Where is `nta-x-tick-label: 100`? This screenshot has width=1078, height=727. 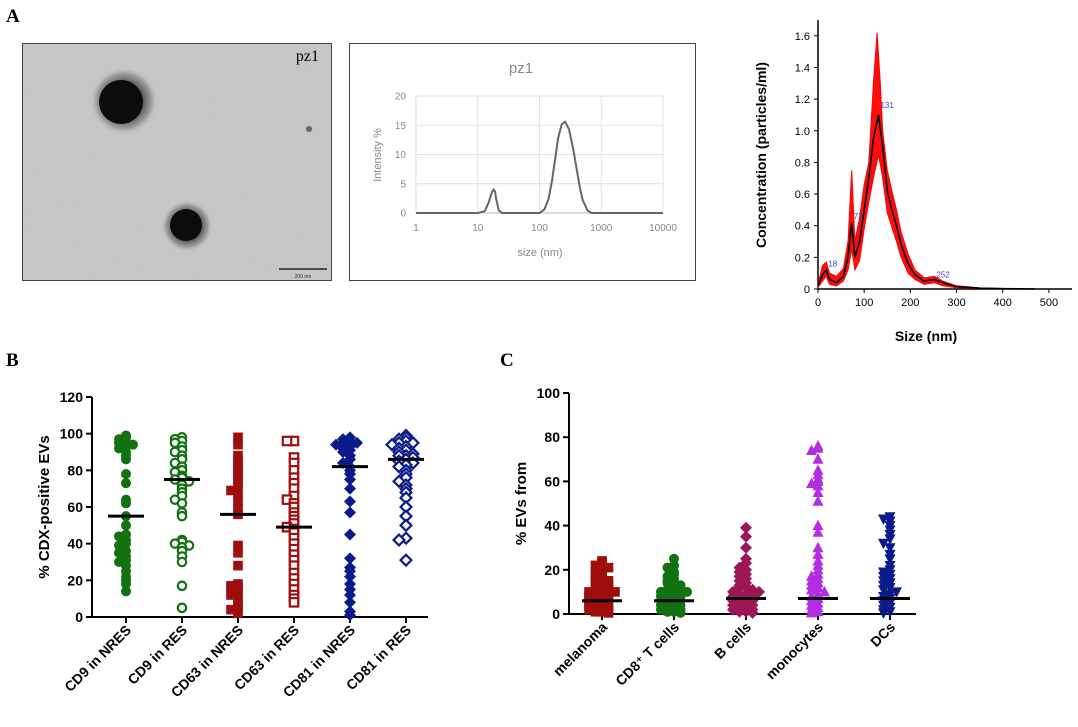
nta-x-tick-label: 100 is located at coordinates (864, 303).